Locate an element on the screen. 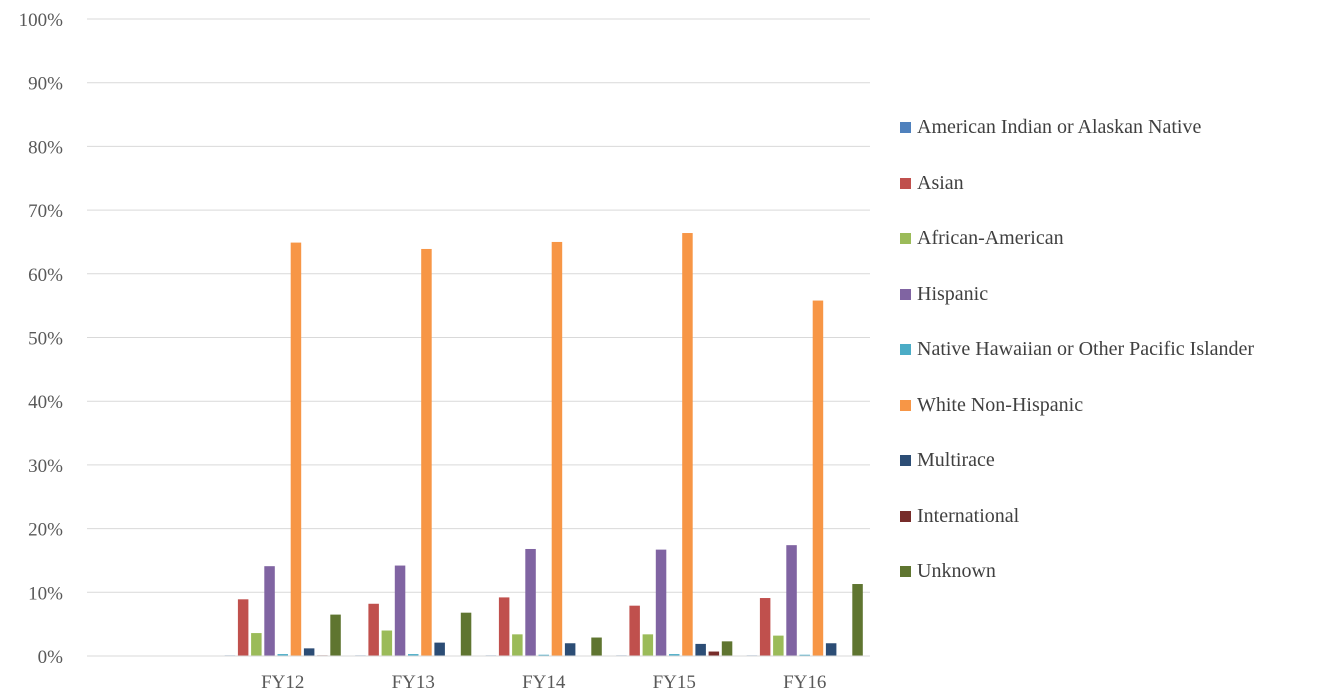 The height and width of the screenshot is (696, 1338). y-tick-label: 30% is located at coordinates (45, 466).